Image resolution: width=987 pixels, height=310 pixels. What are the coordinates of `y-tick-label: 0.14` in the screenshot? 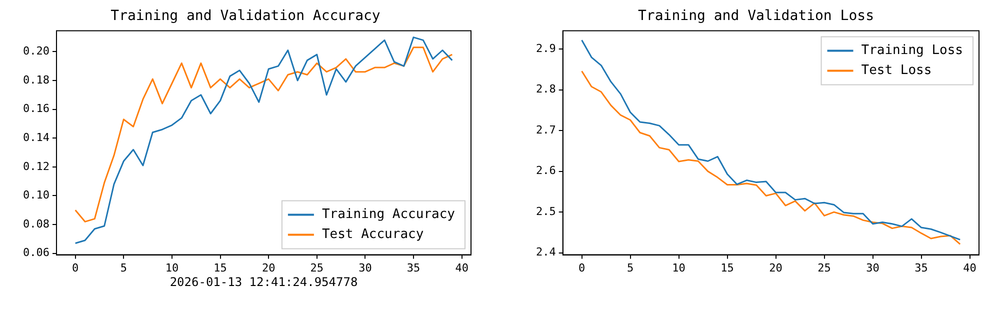 It's located at (36, 137).